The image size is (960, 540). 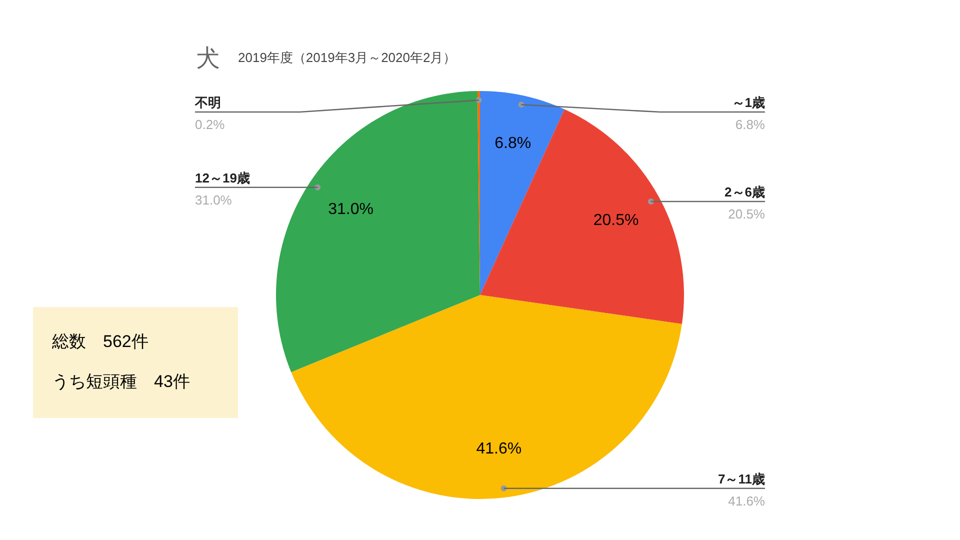 What do you see at coordinates (746, 500) in the screenshot?
I see `text: 41.6%` at bounding box center [746, 500].